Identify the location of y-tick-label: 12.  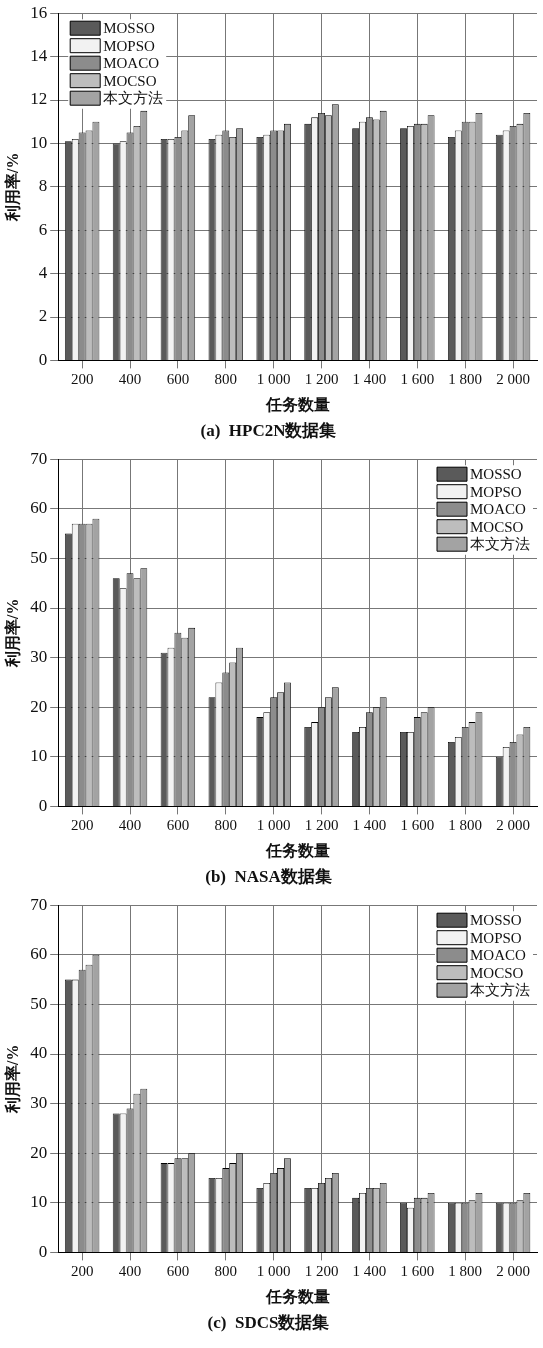
(39, 99).